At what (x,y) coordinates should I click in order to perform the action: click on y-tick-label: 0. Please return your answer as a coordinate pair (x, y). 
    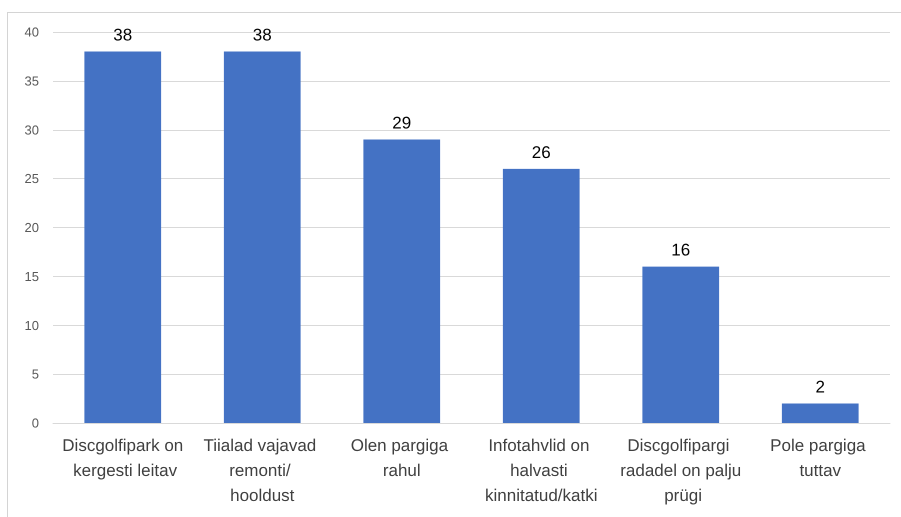
    Looking at the image, I should click on (35, 423).